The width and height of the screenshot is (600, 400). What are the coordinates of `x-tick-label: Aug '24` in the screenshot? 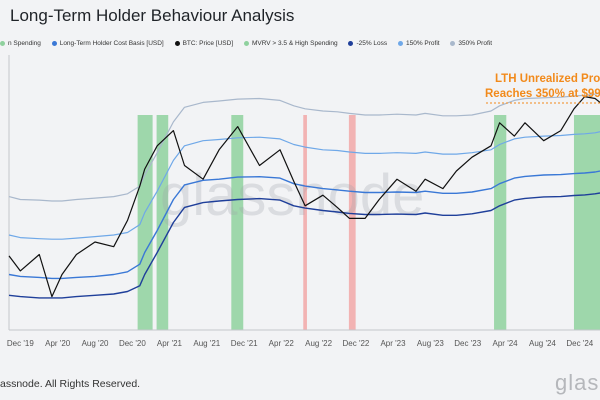 It's located at (542, 343).